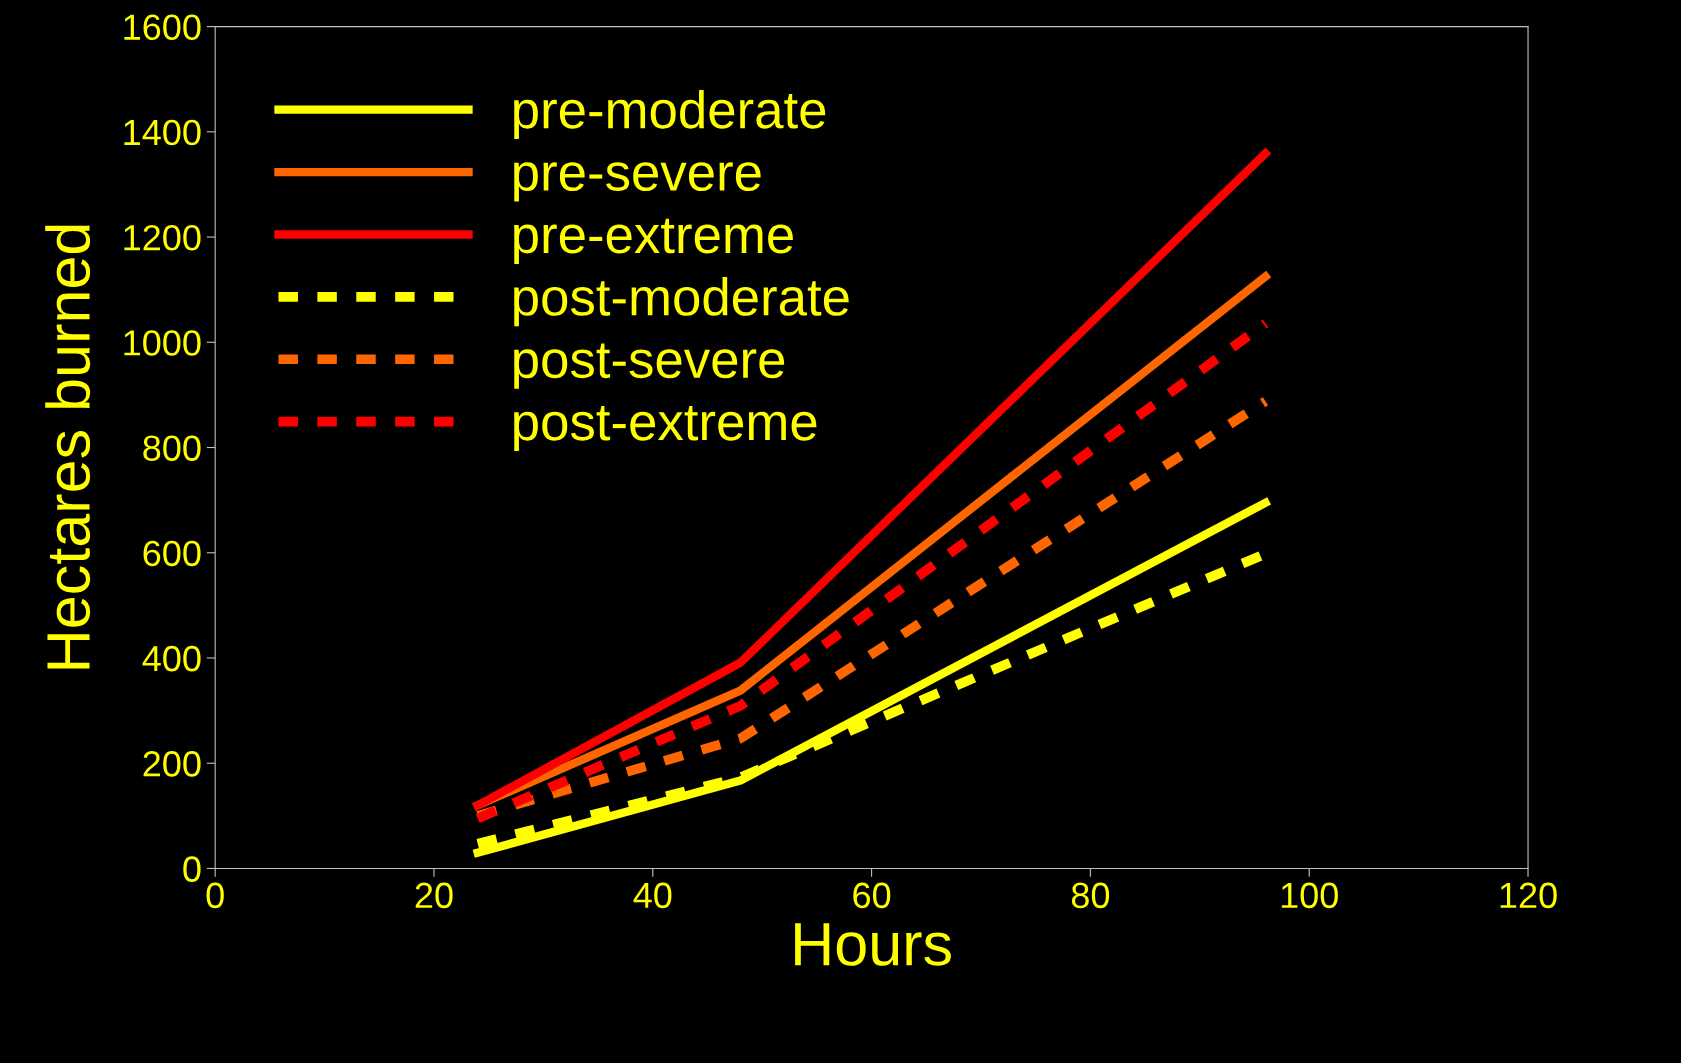 Image resolution: width=1681 pixels, height=1063 pixels. Describe the element at coordinates (872, 895) in the screenshot. I see `x-tick-label: 60` at that location.